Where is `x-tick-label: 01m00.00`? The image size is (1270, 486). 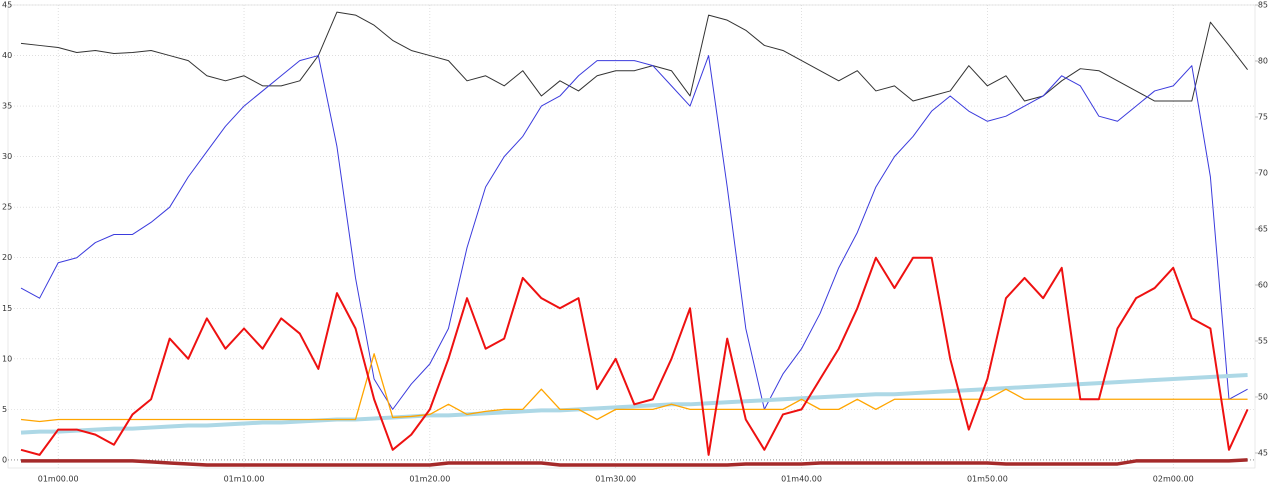
x-tick-label: 01m00.00 is located at coordinates (58, 479).